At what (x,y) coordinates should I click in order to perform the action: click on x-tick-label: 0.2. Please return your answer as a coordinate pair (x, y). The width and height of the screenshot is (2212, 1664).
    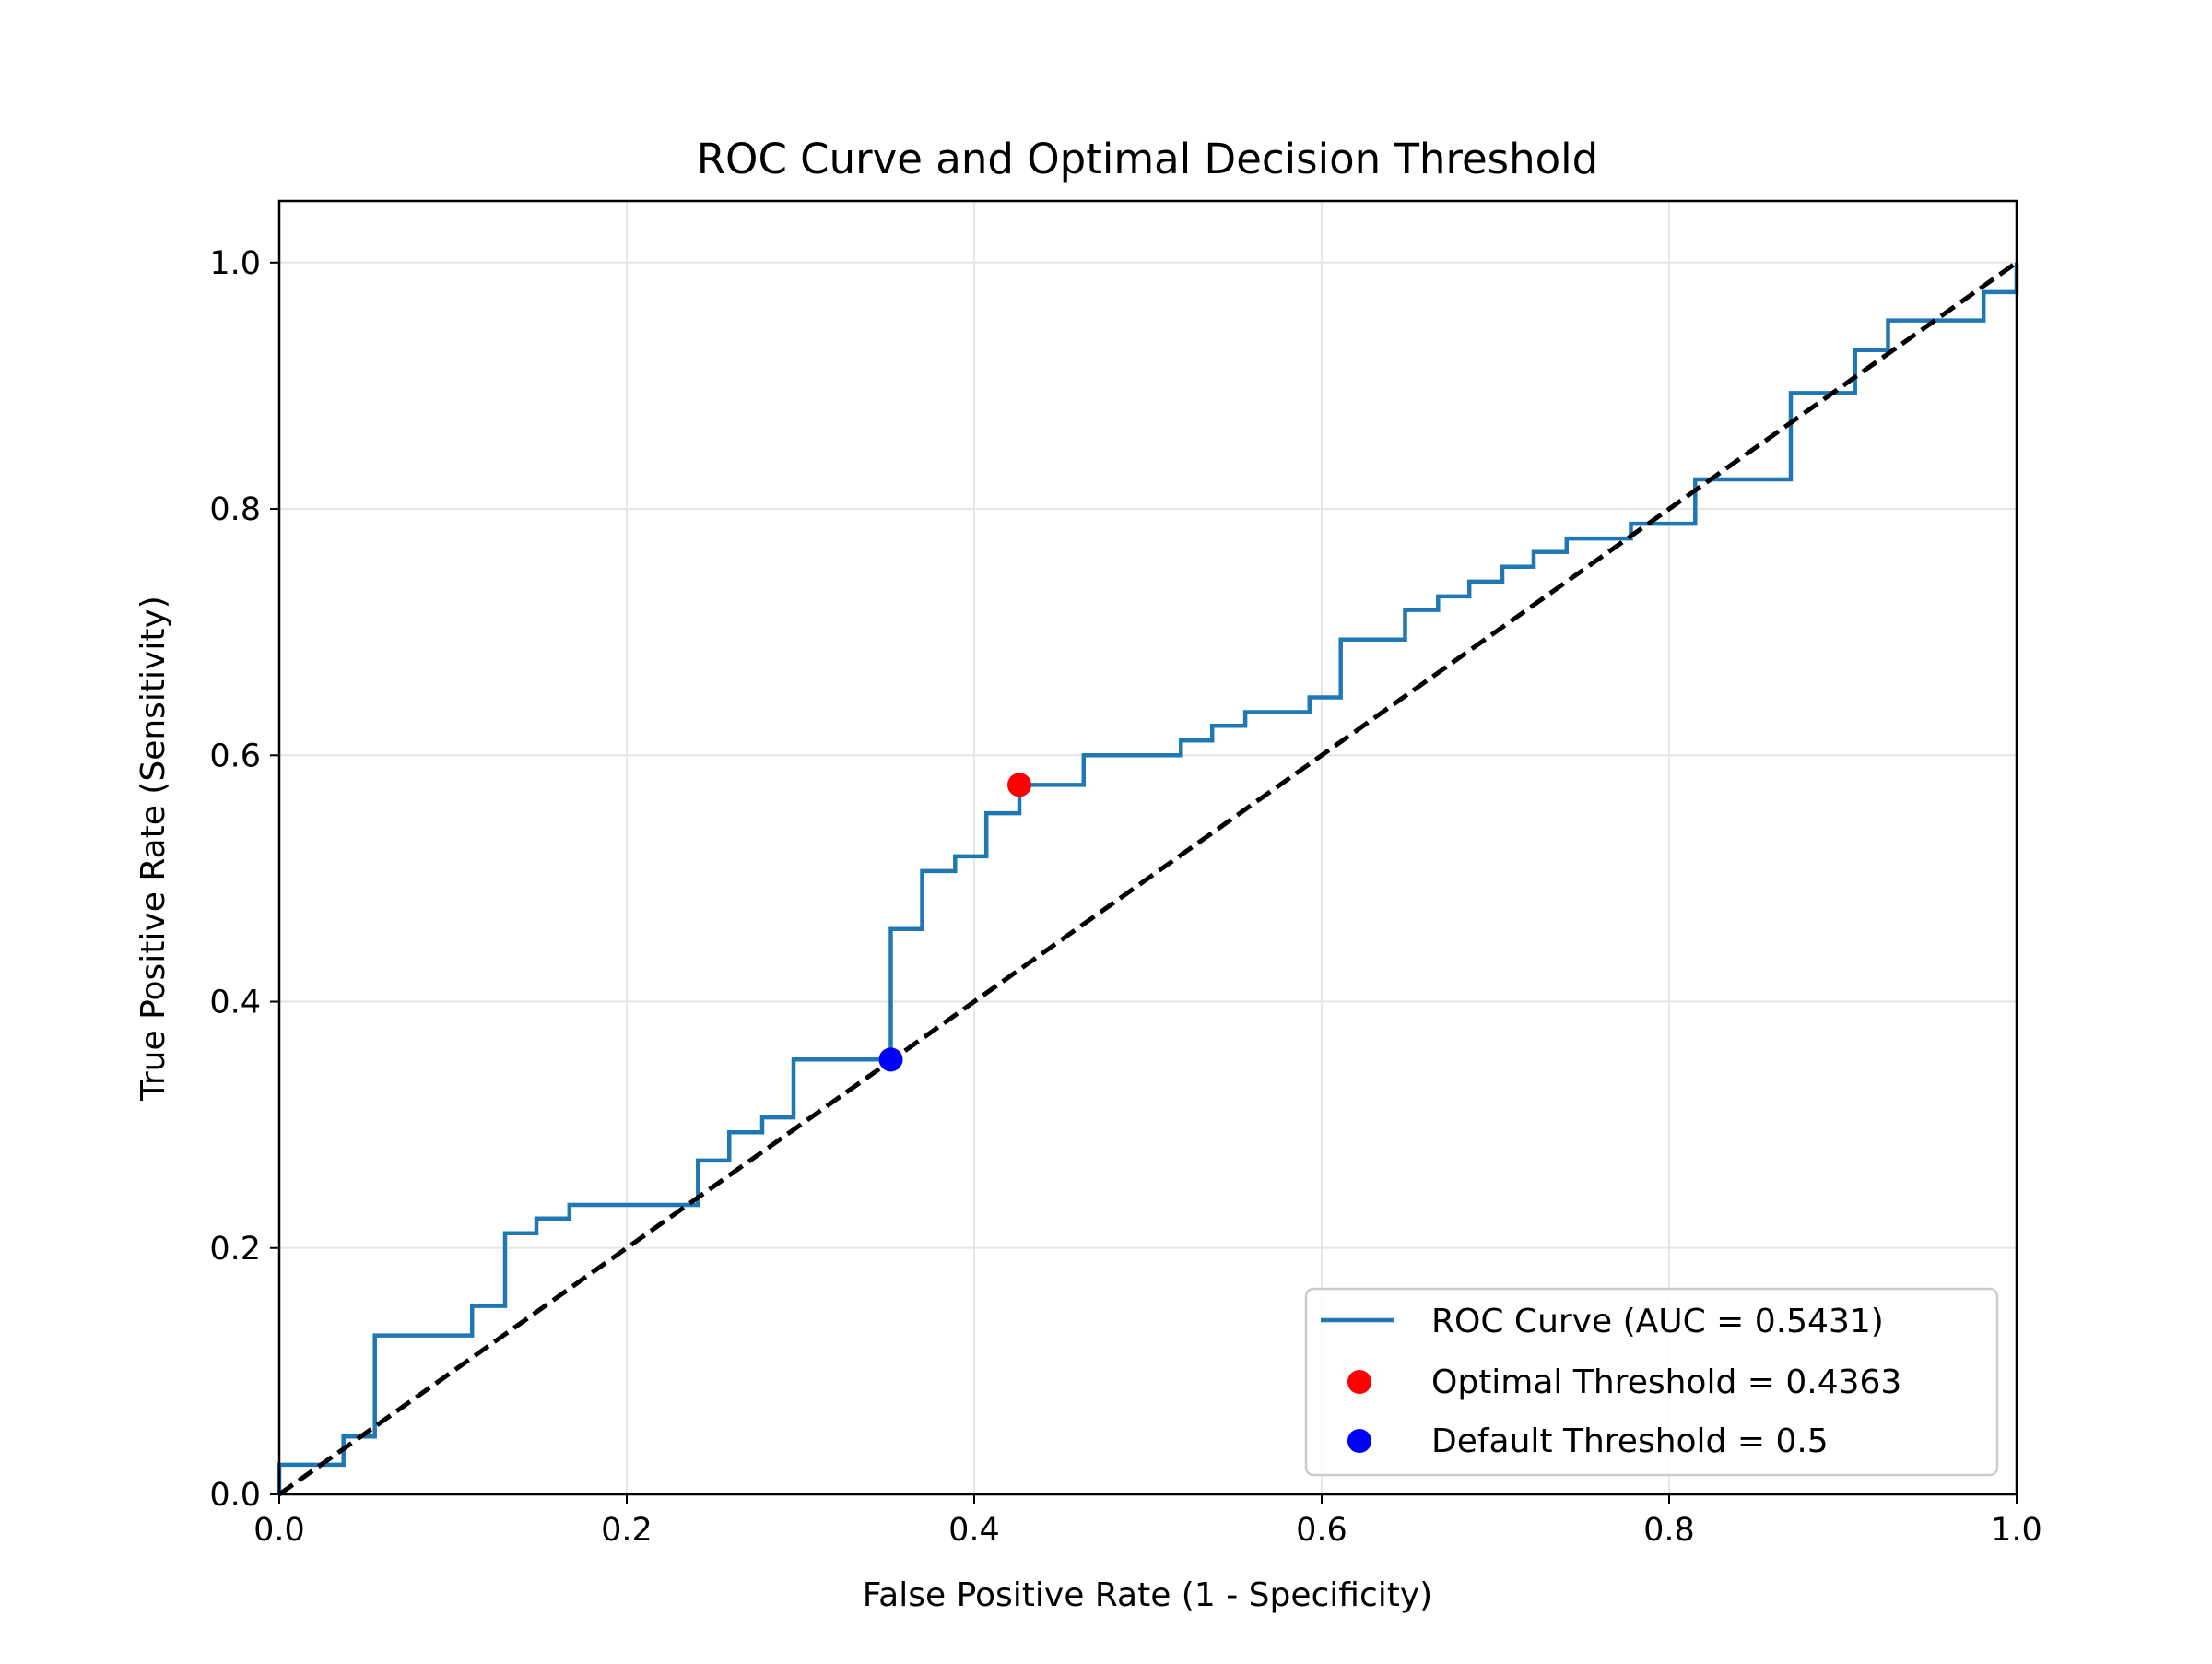
    Looking at the image, I should click on (627, 1530).